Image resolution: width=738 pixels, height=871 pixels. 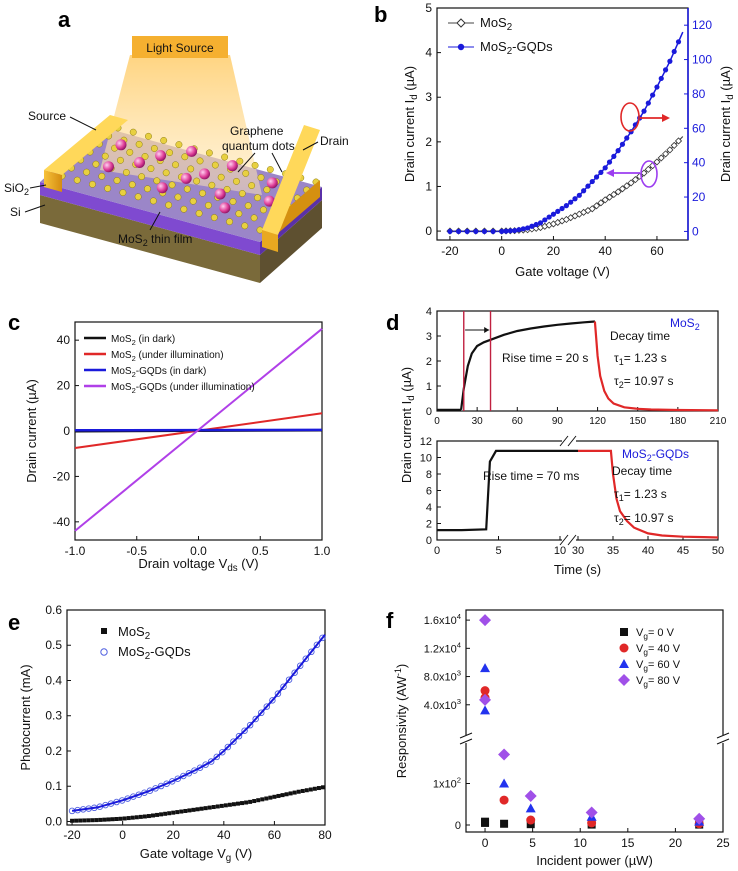 What do you see at coordinates (597, 421) in the screenshot?
I see `d-top-xtick-label: 120` at bounding box center [597, 421].